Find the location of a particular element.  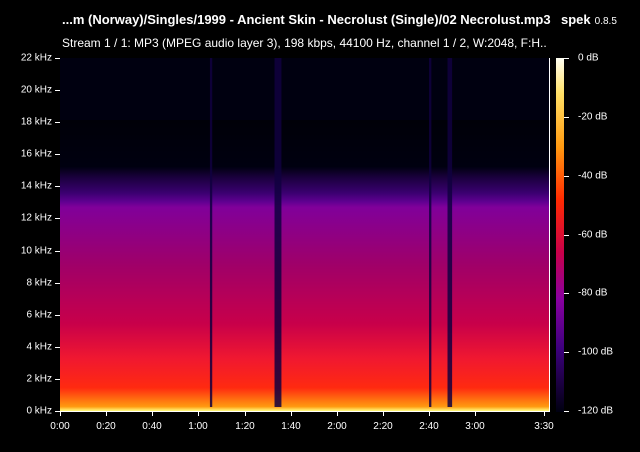

frequency-tick-label: 16 kHz is located at coordinates (36, 154).